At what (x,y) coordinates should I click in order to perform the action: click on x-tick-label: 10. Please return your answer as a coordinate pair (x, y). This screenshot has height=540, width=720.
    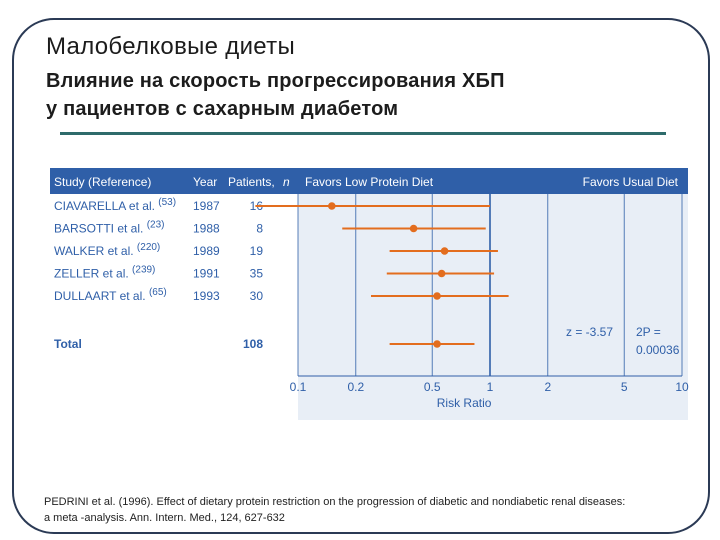
    Looking at the image, I should click on (682, 387).